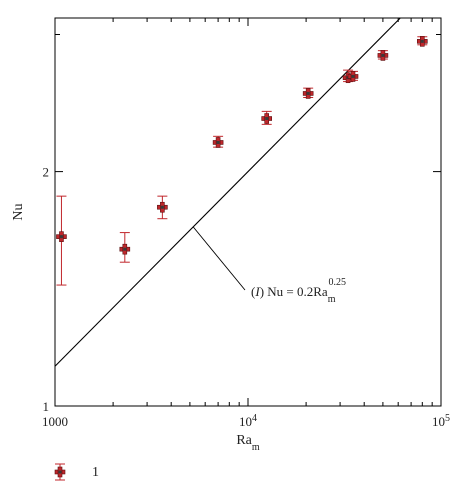  I want to click on y-tick-label: 1, so click(46, 406).